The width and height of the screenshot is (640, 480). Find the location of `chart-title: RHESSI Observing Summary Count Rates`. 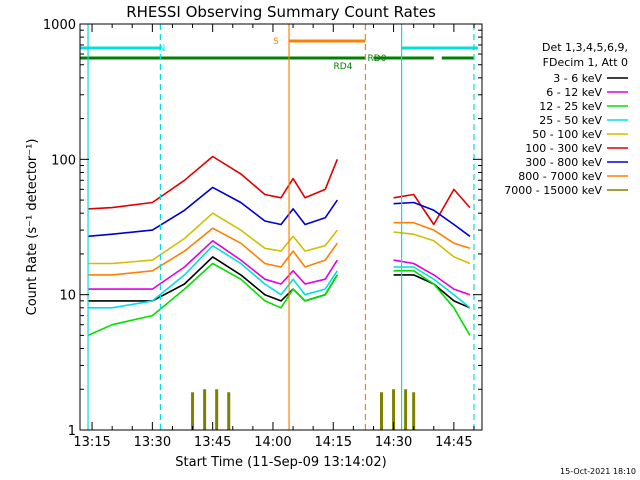

chart-title: RHESSI Observing Summary Count Rates is located at coordinates (281, 12).